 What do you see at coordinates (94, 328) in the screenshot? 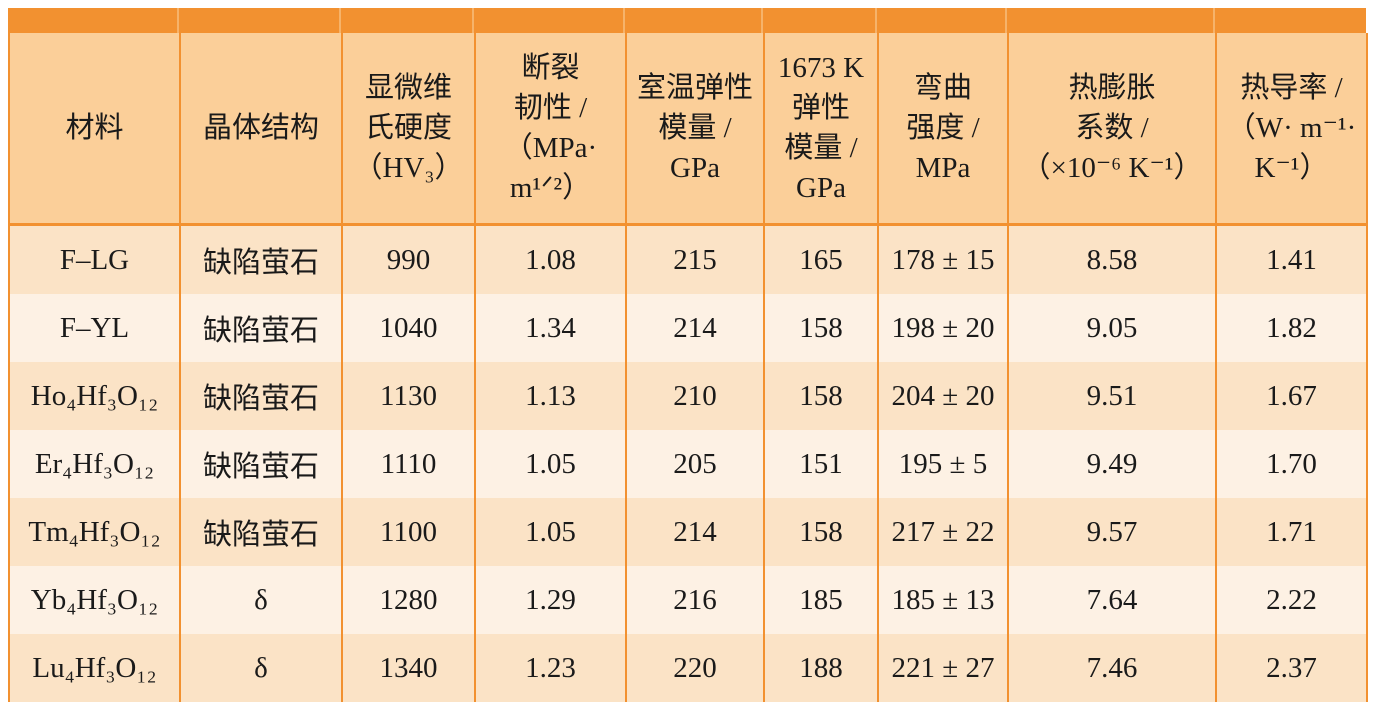
I see `cell-material: F–YL` at bounding box center [94, 328].